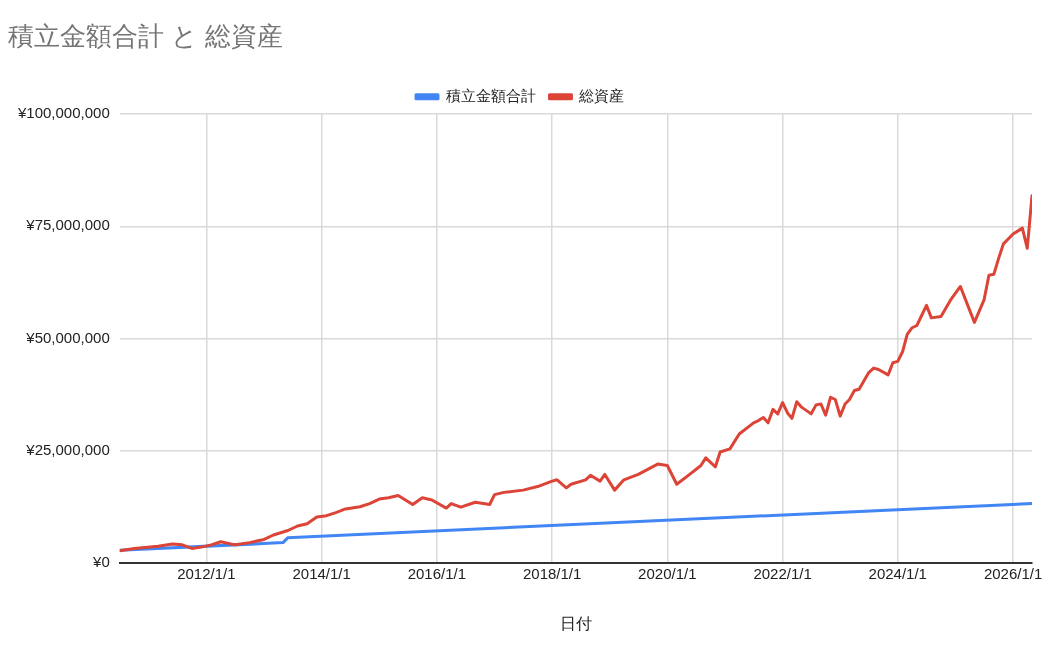  Describe the element at coordinates (67, 337) in the screenshot. I see `y-tick-label: ¥50,000,000` at that location.